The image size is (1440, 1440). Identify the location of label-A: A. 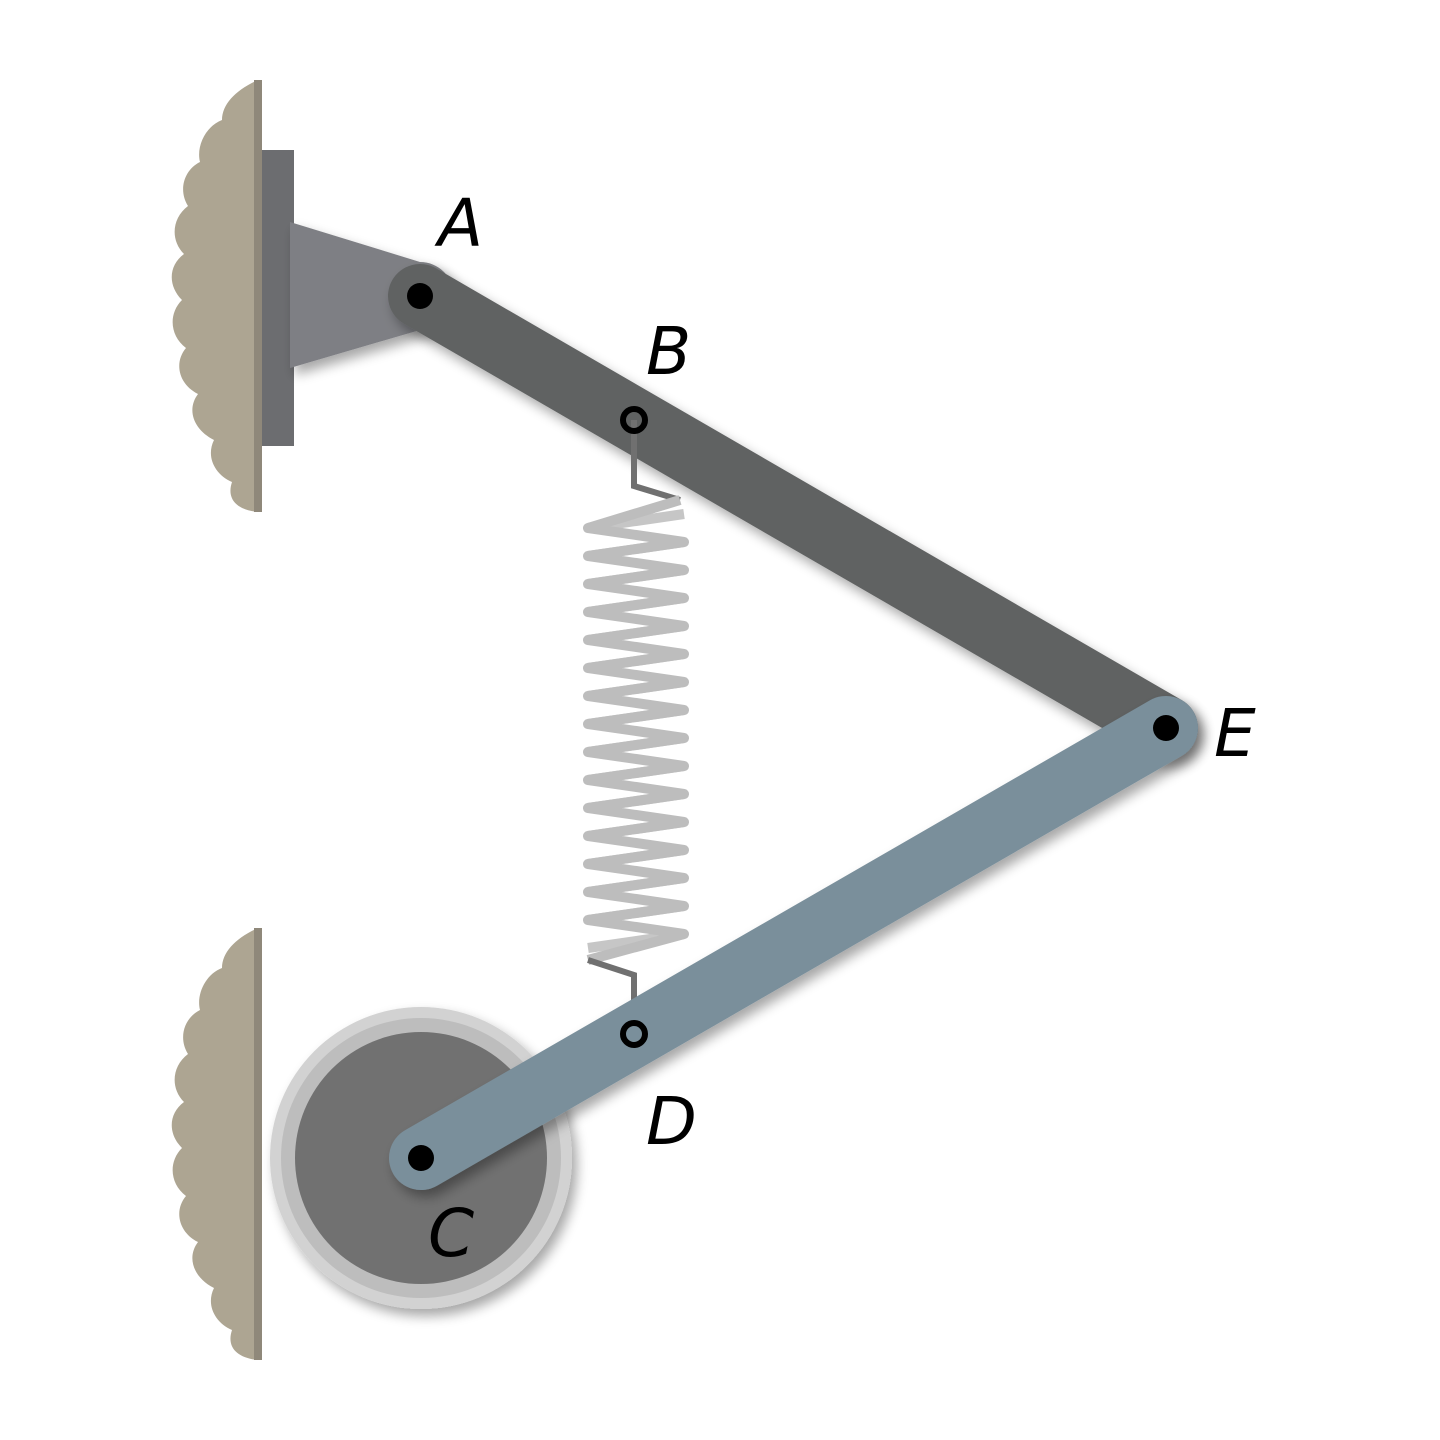
(458, 223).